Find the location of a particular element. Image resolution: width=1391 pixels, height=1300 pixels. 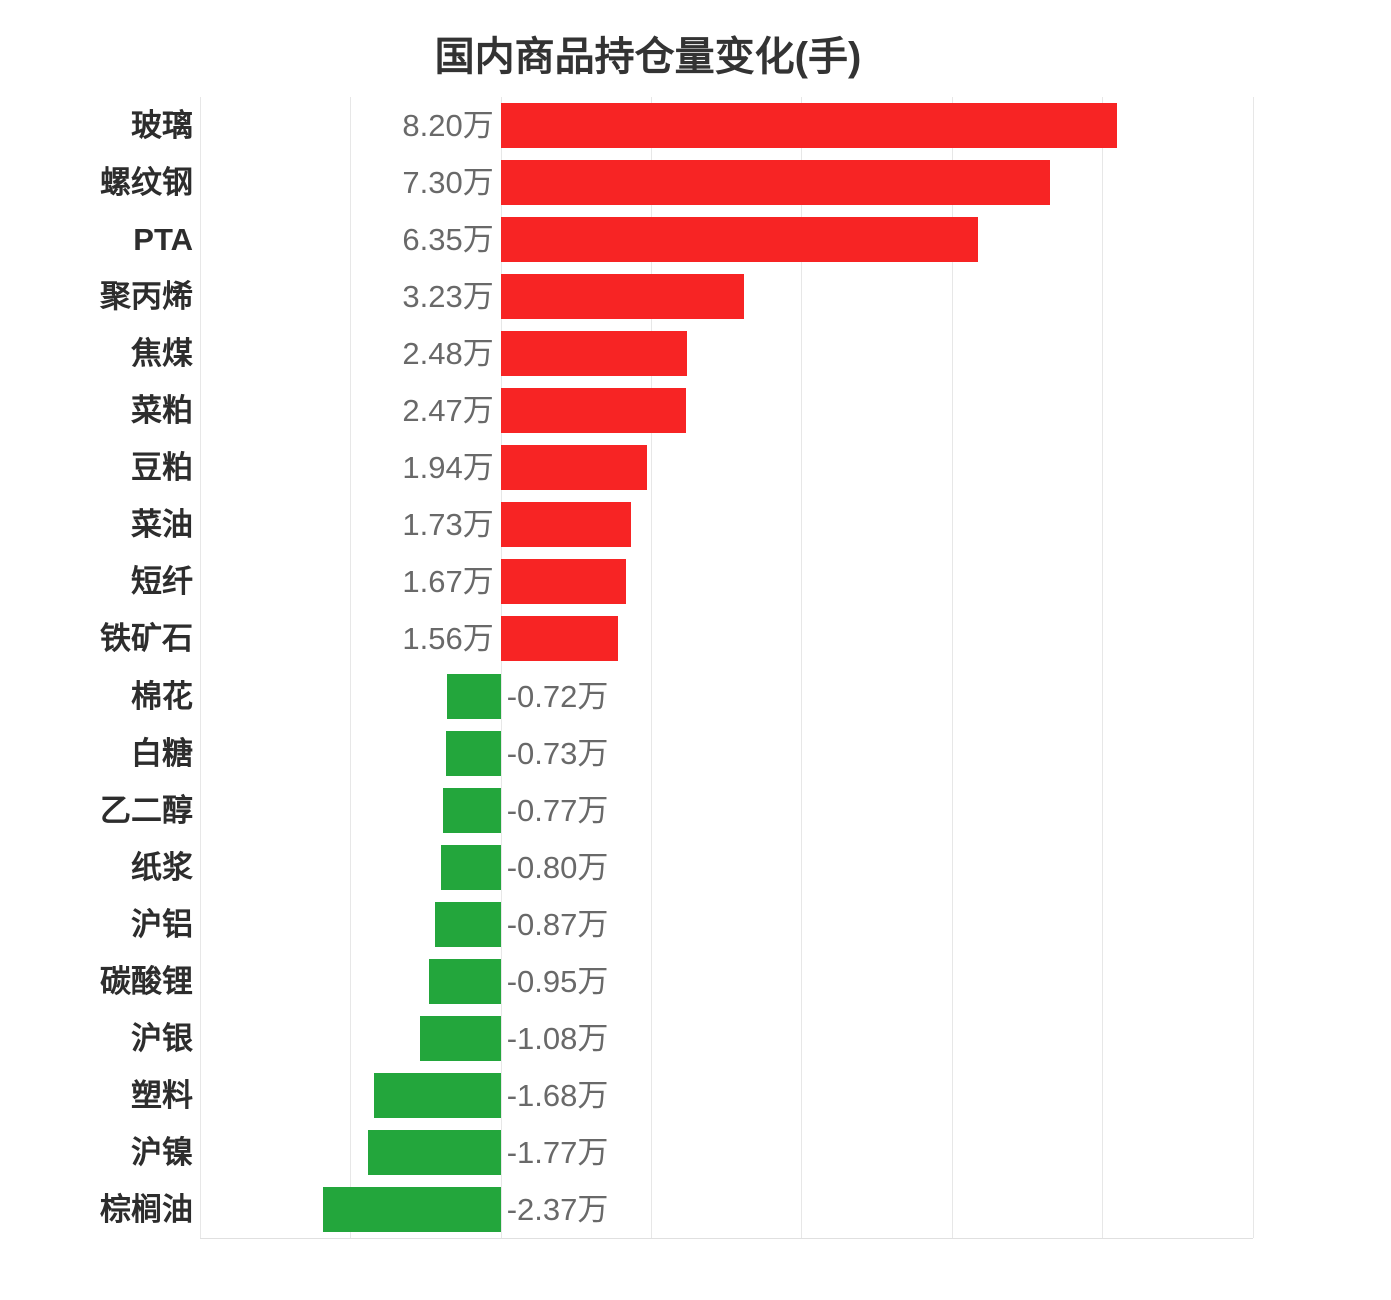

category-label: 沪铝 is located at coordinates (162, 924).